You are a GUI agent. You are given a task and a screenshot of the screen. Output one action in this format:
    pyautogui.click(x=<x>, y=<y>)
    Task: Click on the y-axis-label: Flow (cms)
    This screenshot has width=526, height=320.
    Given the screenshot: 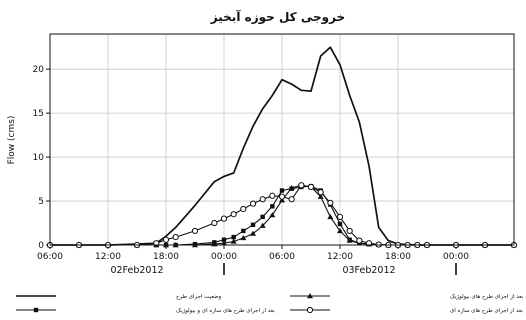 What is the action you would take?
    pyautogui.click(x=12, y=140)
    